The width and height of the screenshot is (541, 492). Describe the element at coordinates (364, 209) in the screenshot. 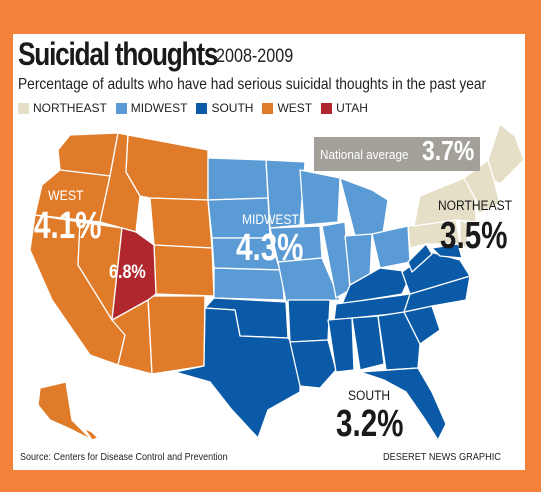

I see `state-michigan` at that location.